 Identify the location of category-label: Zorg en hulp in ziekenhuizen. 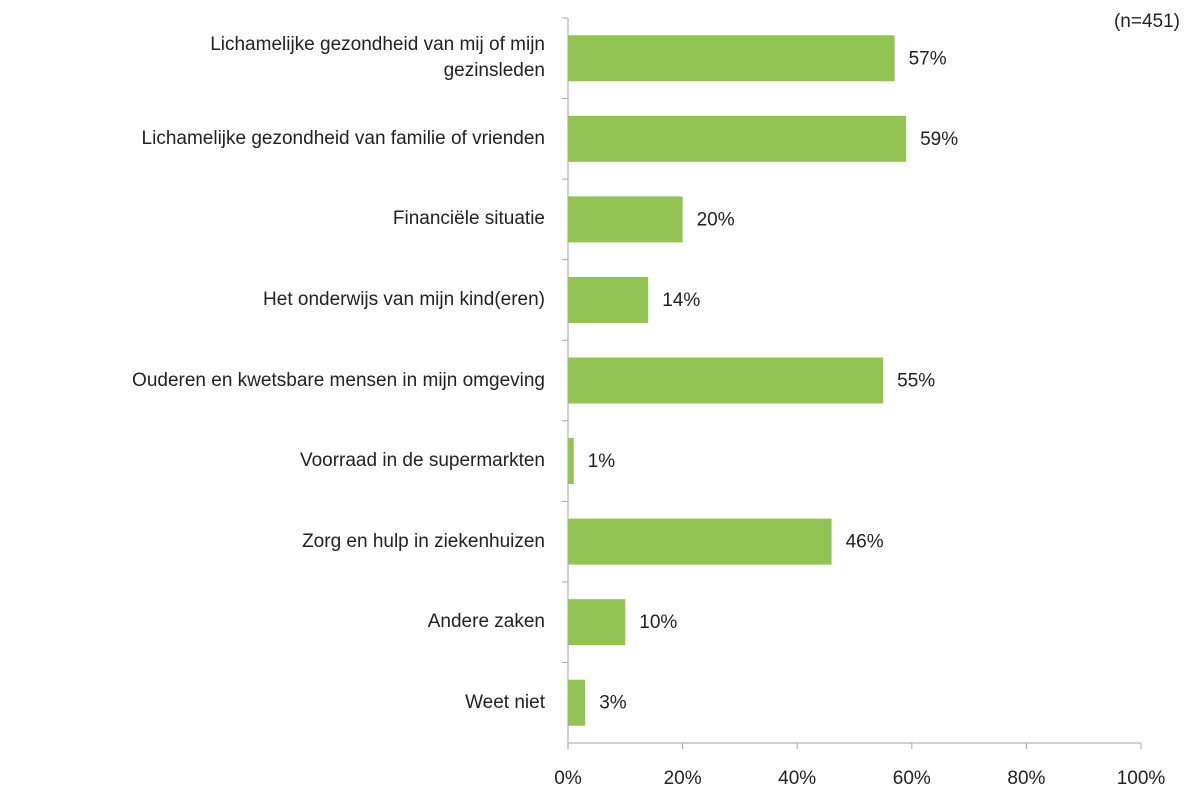
(423, 541).